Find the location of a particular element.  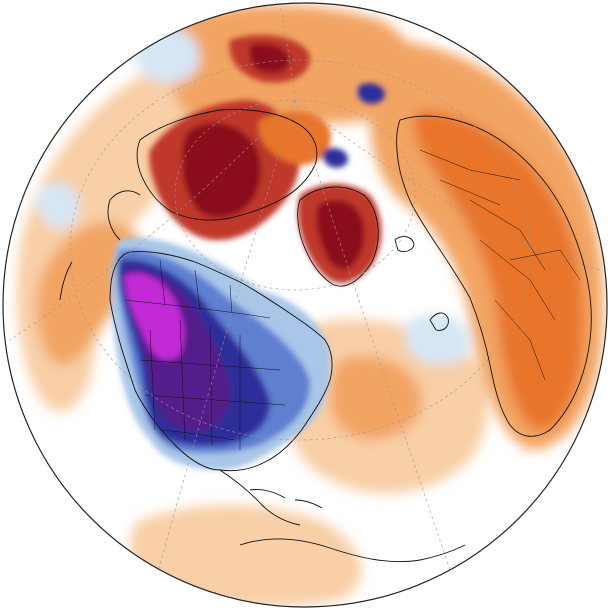

cold-eddy-pole is located at coordinates (335, 158).